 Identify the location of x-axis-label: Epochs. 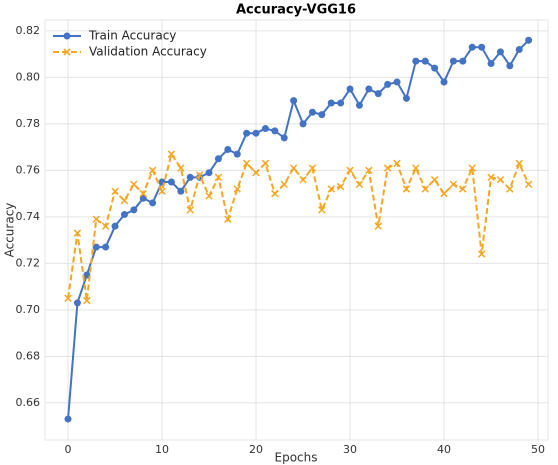
(296, 458).